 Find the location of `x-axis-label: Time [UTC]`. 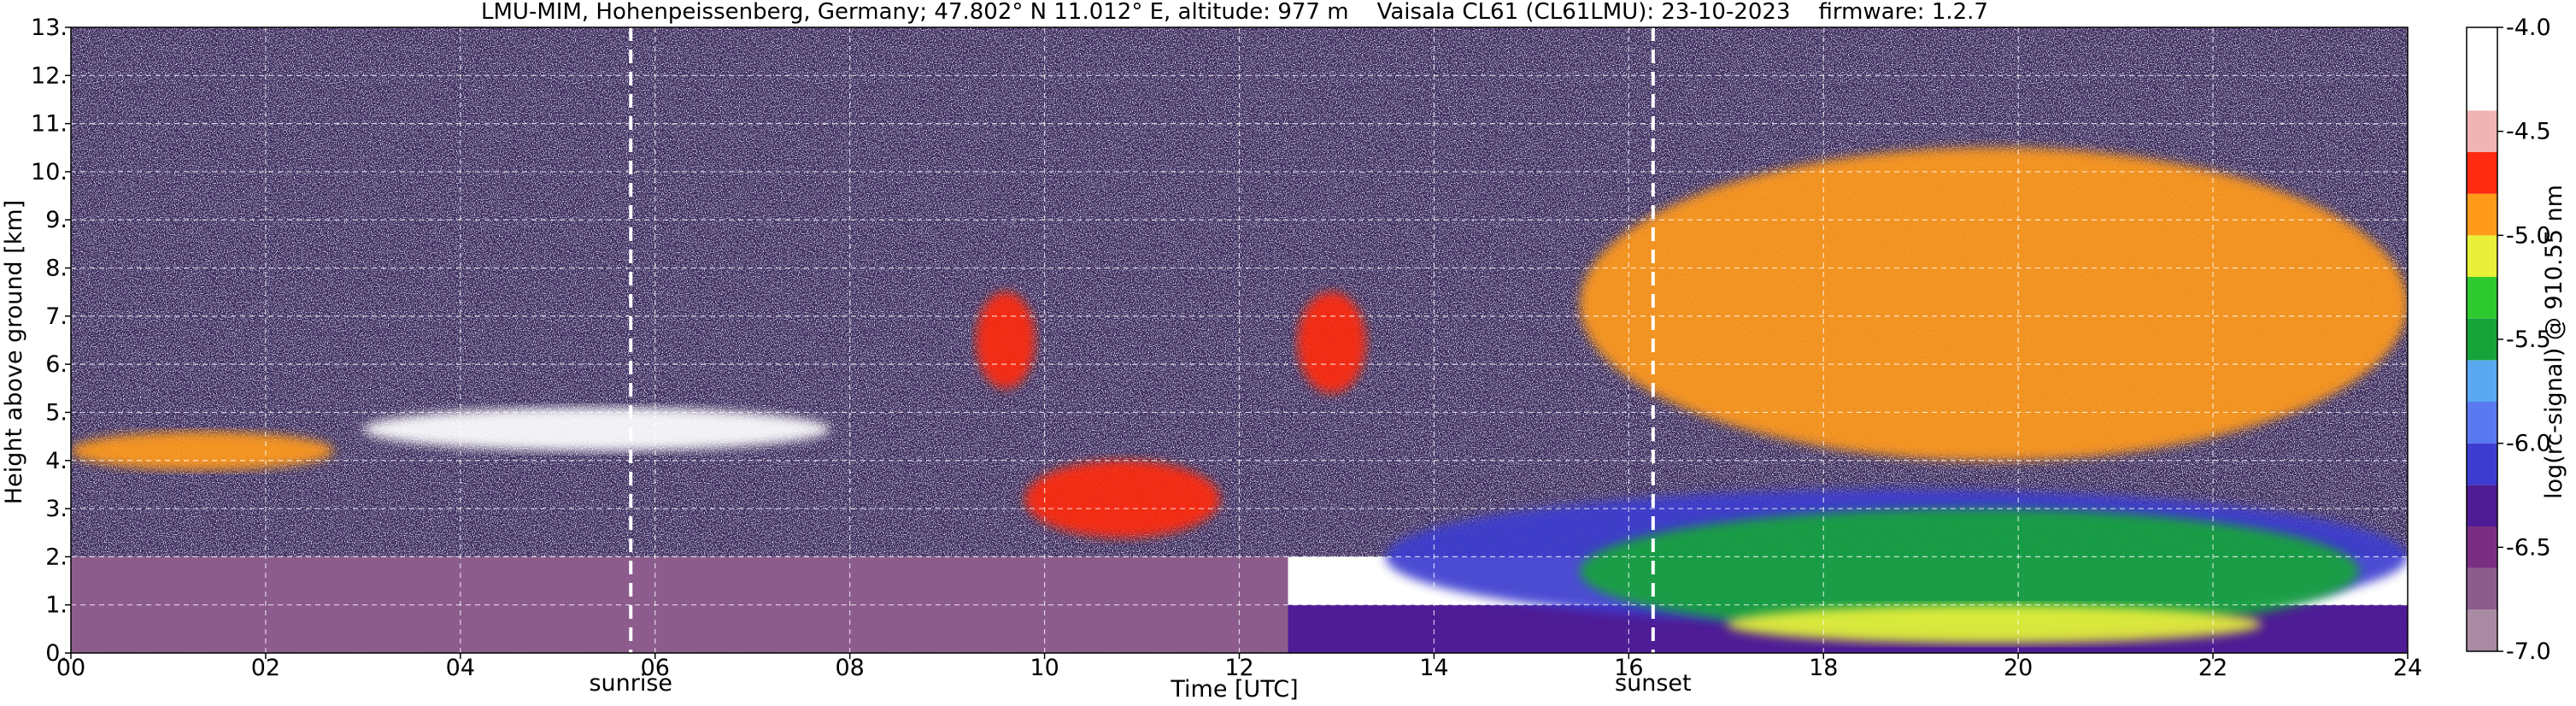

x-axis-label: Time [UTC] is located at coordinates (1234, 689).